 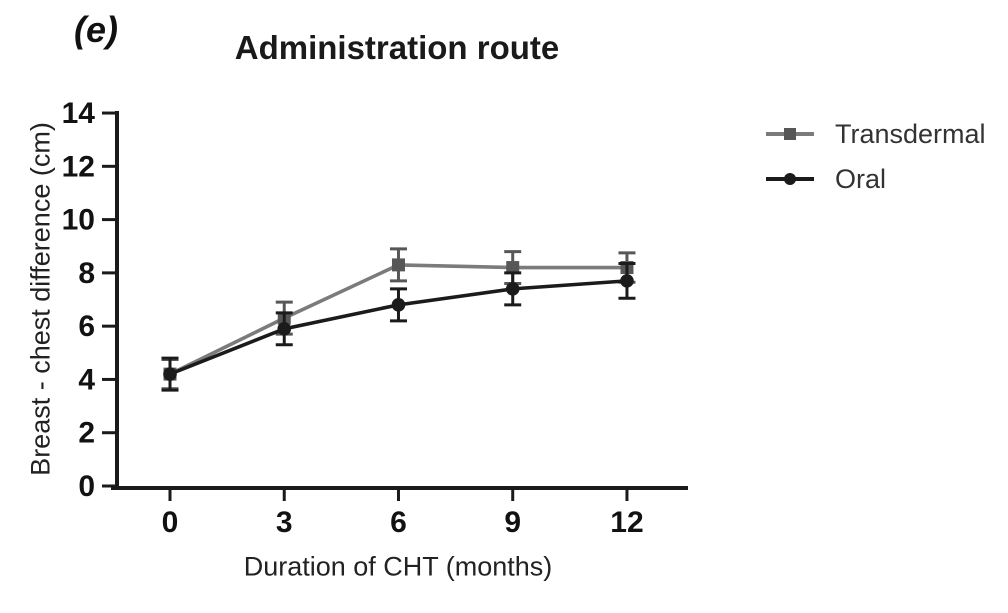 I want to click on x-tick-label: 6, so click(x=398, y=522).